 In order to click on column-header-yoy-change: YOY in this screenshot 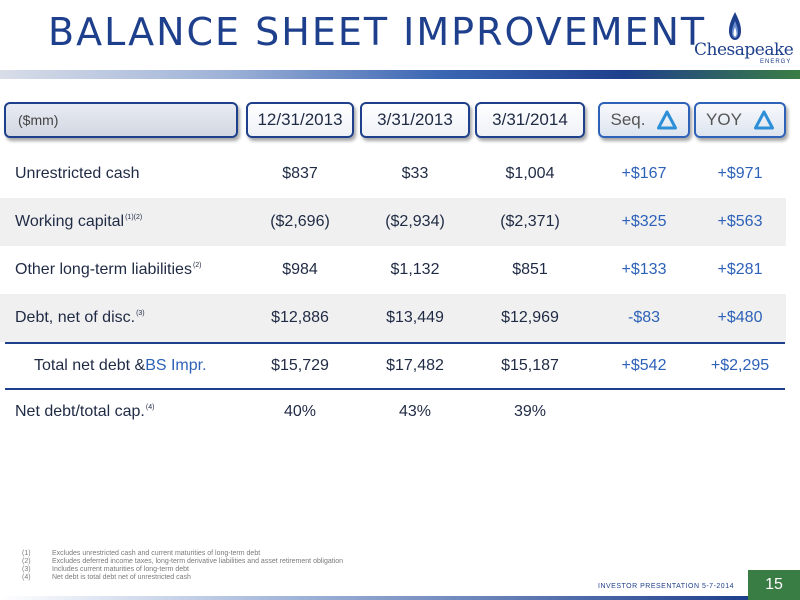, I will do `click(740, 120)`.